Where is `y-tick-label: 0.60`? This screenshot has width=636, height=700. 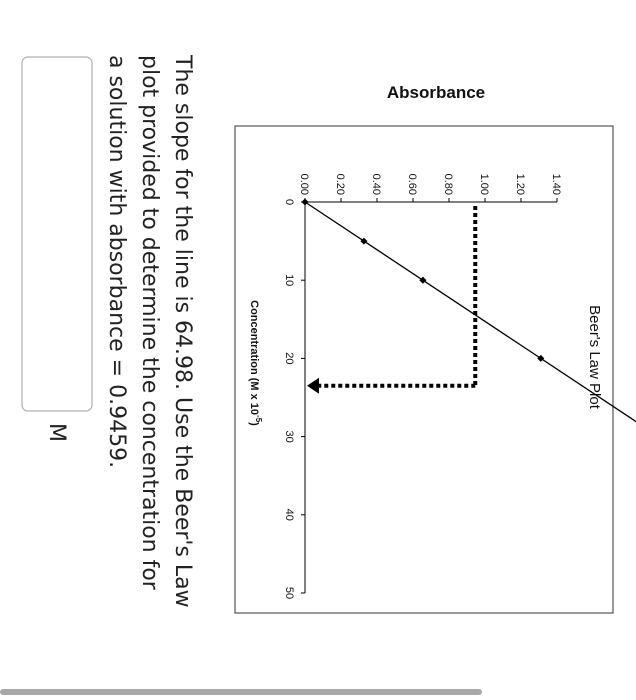
y-tick-label: 0.60 is located at coordinates (412, 184).